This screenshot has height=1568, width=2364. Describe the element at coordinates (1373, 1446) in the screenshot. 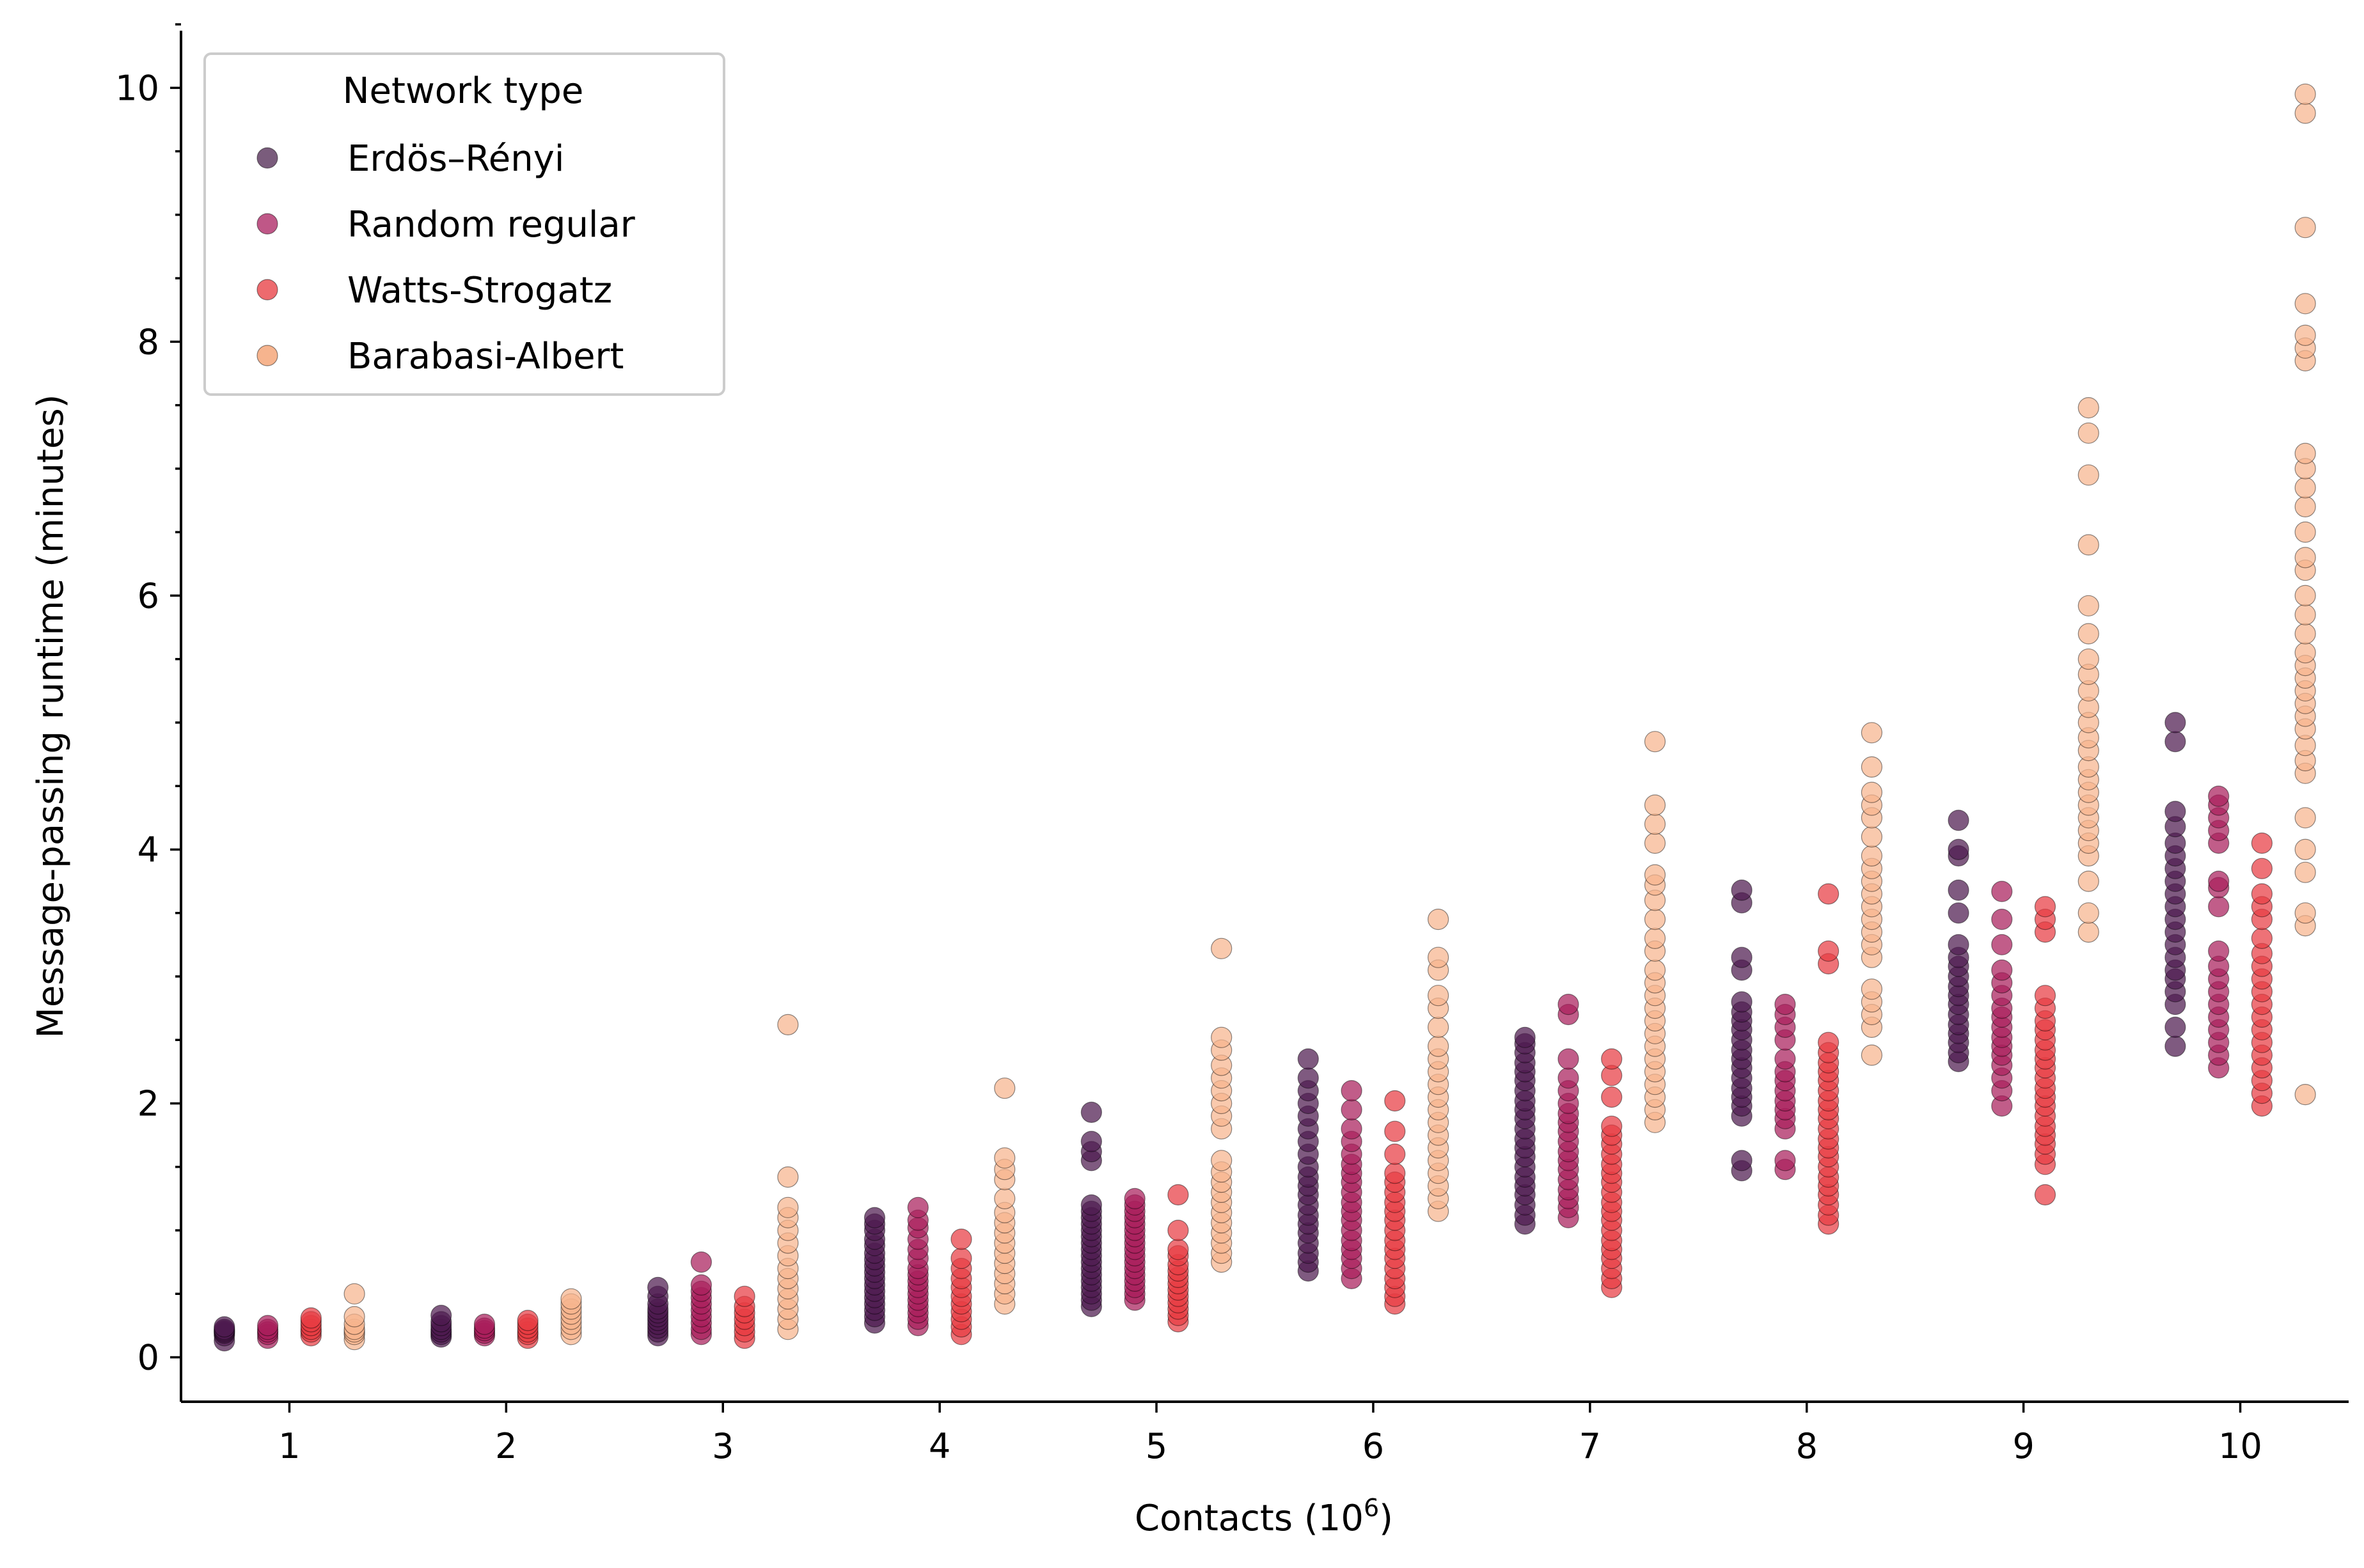

I see `x-tick-label: 6` at that location.